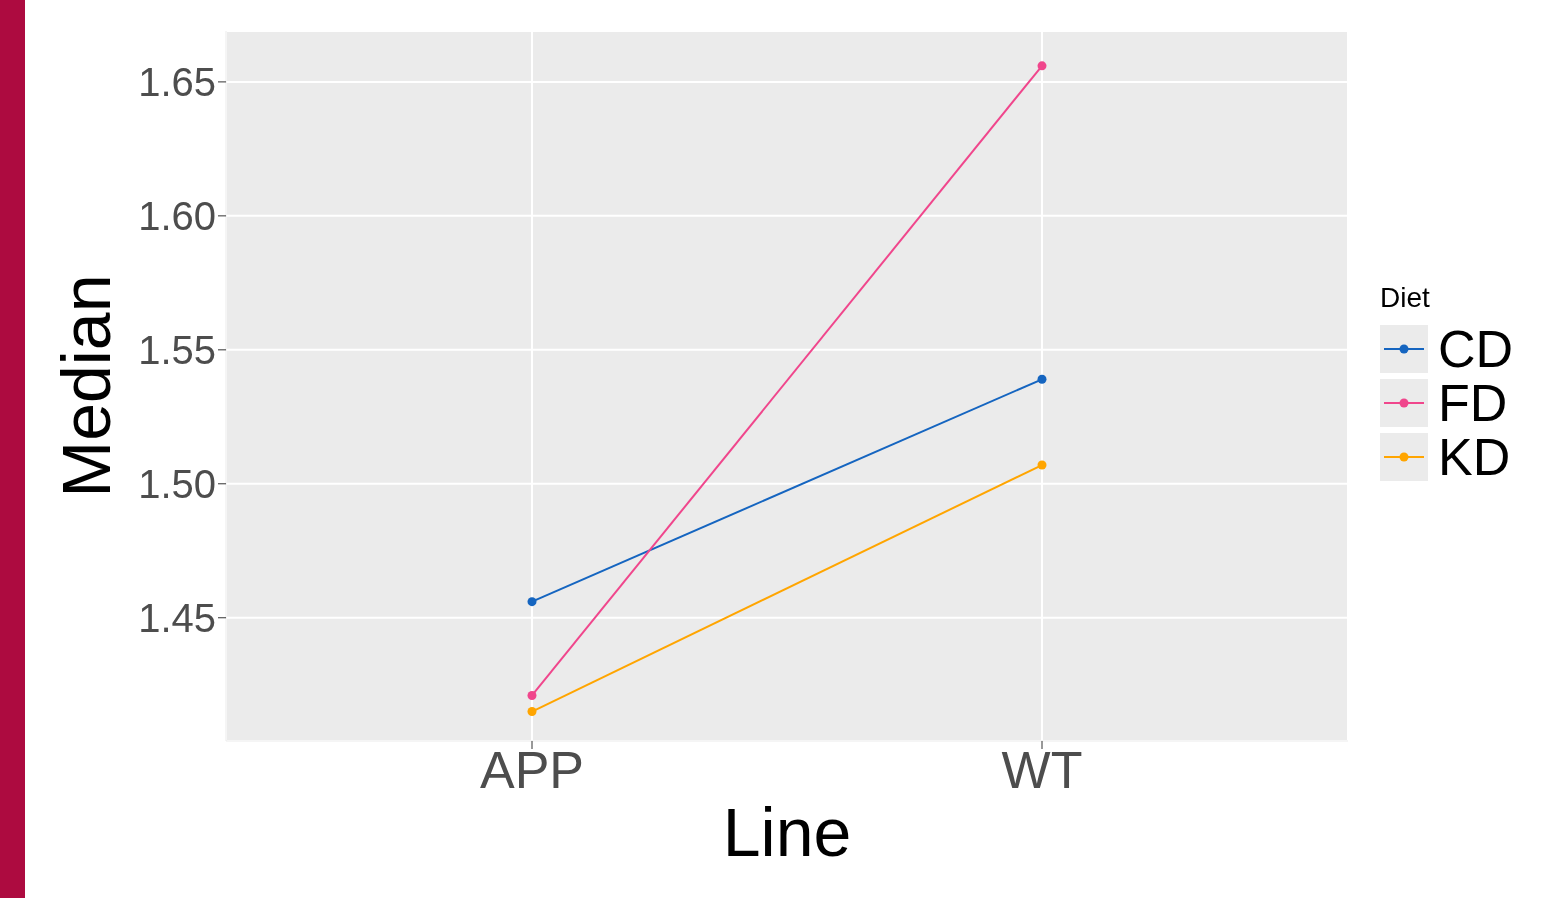 The height and width of the screenshot is (898, 1548). What do you see at coordinates (1405, 298) in the screenshot?
I see `legend-title: Diet` at bounding box center [1405, 298].